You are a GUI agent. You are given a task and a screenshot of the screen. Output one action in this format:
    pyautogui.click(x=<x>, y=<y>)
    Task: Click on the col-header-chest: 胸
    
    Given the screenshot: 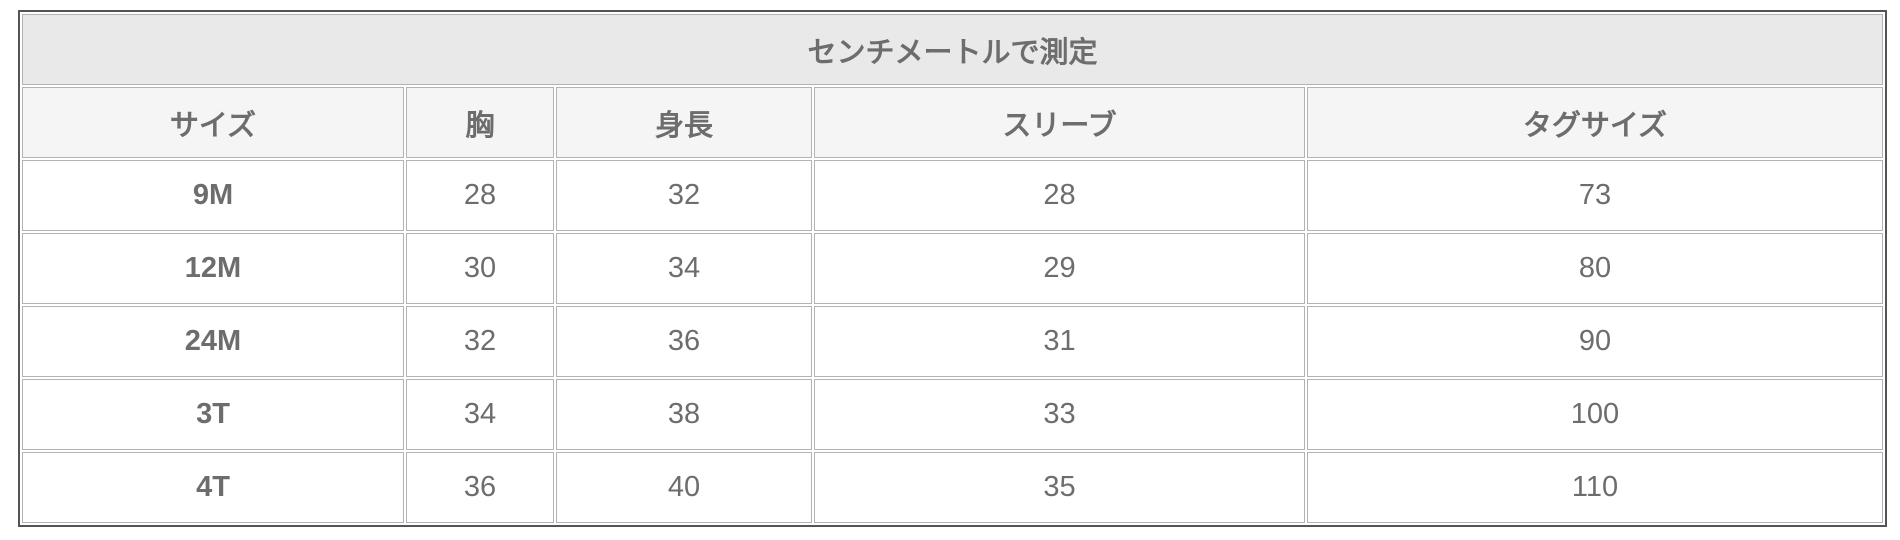 What is the action you would take?
    pyautogui.click(x=480, y=122)
    